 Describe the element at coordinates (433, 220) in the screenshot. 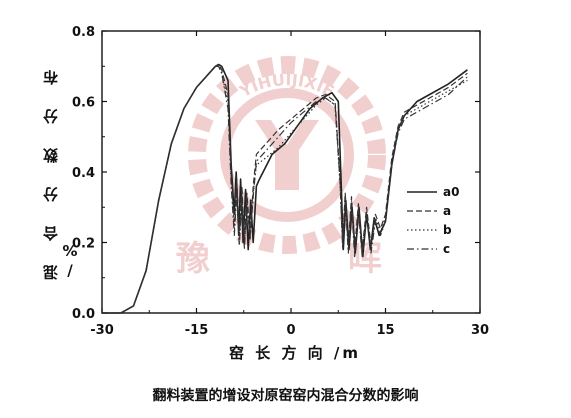

I see `legend: a0 abc` at that location.